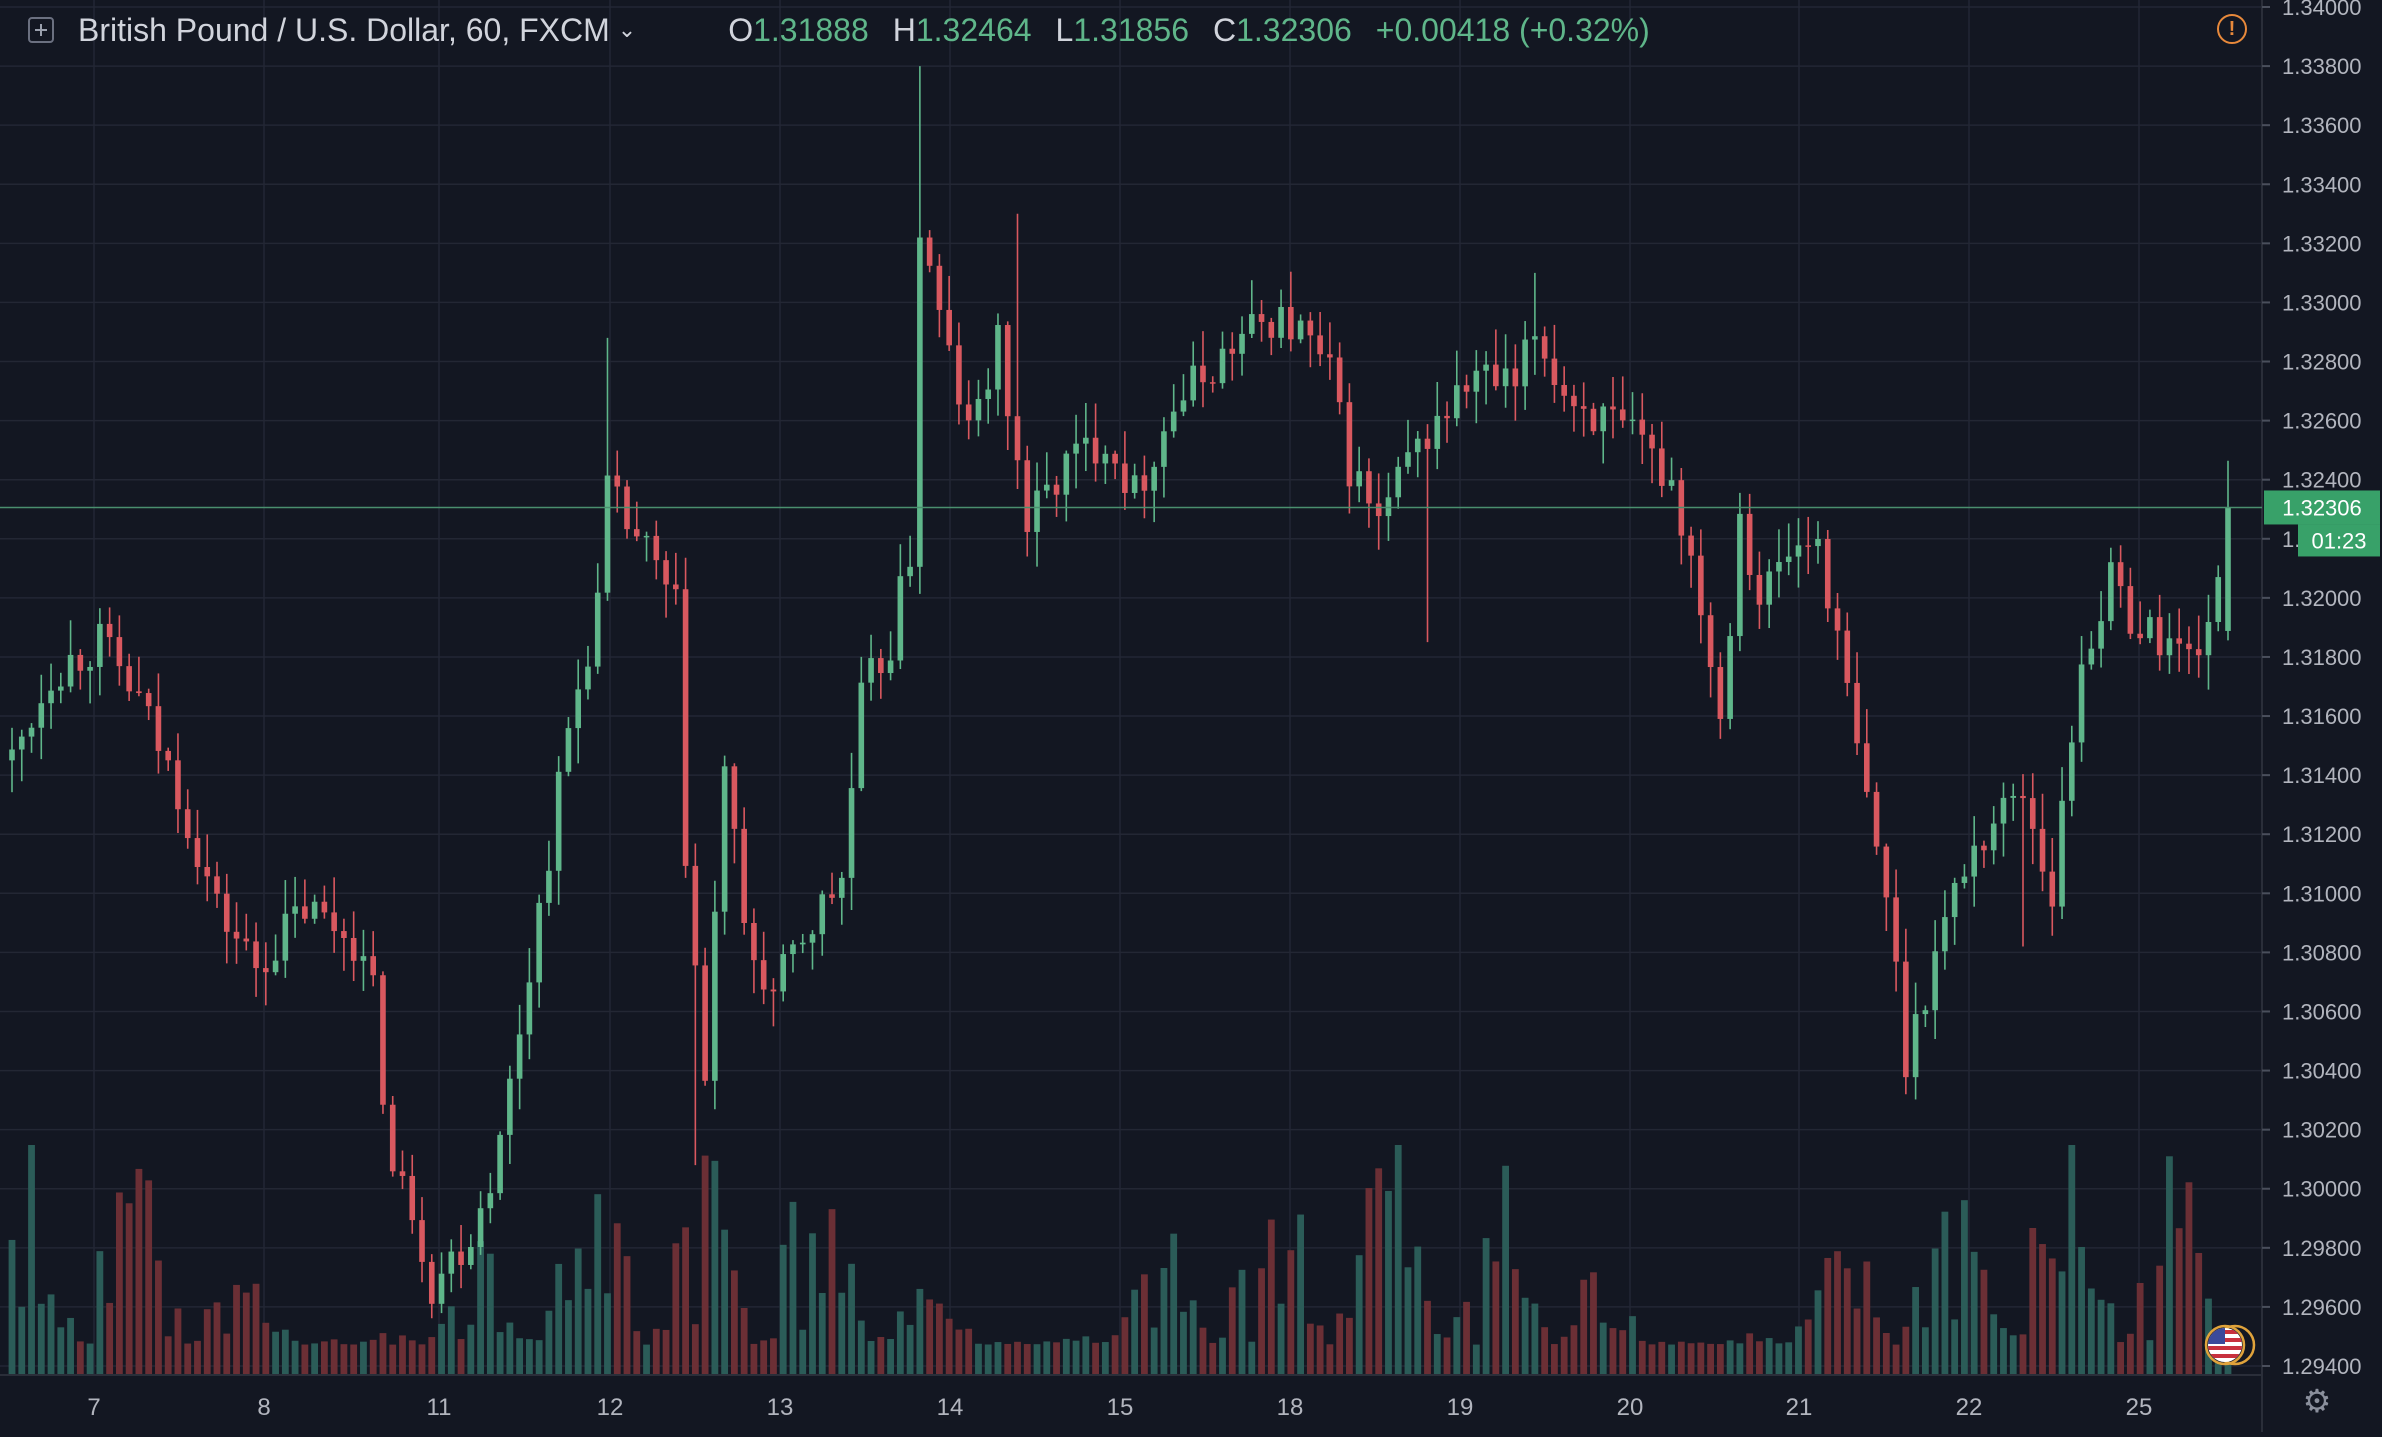  Describe the element at coordinates (627, 29) in the screenshot. I see `chevron-down-icon: ⌄` at that location.